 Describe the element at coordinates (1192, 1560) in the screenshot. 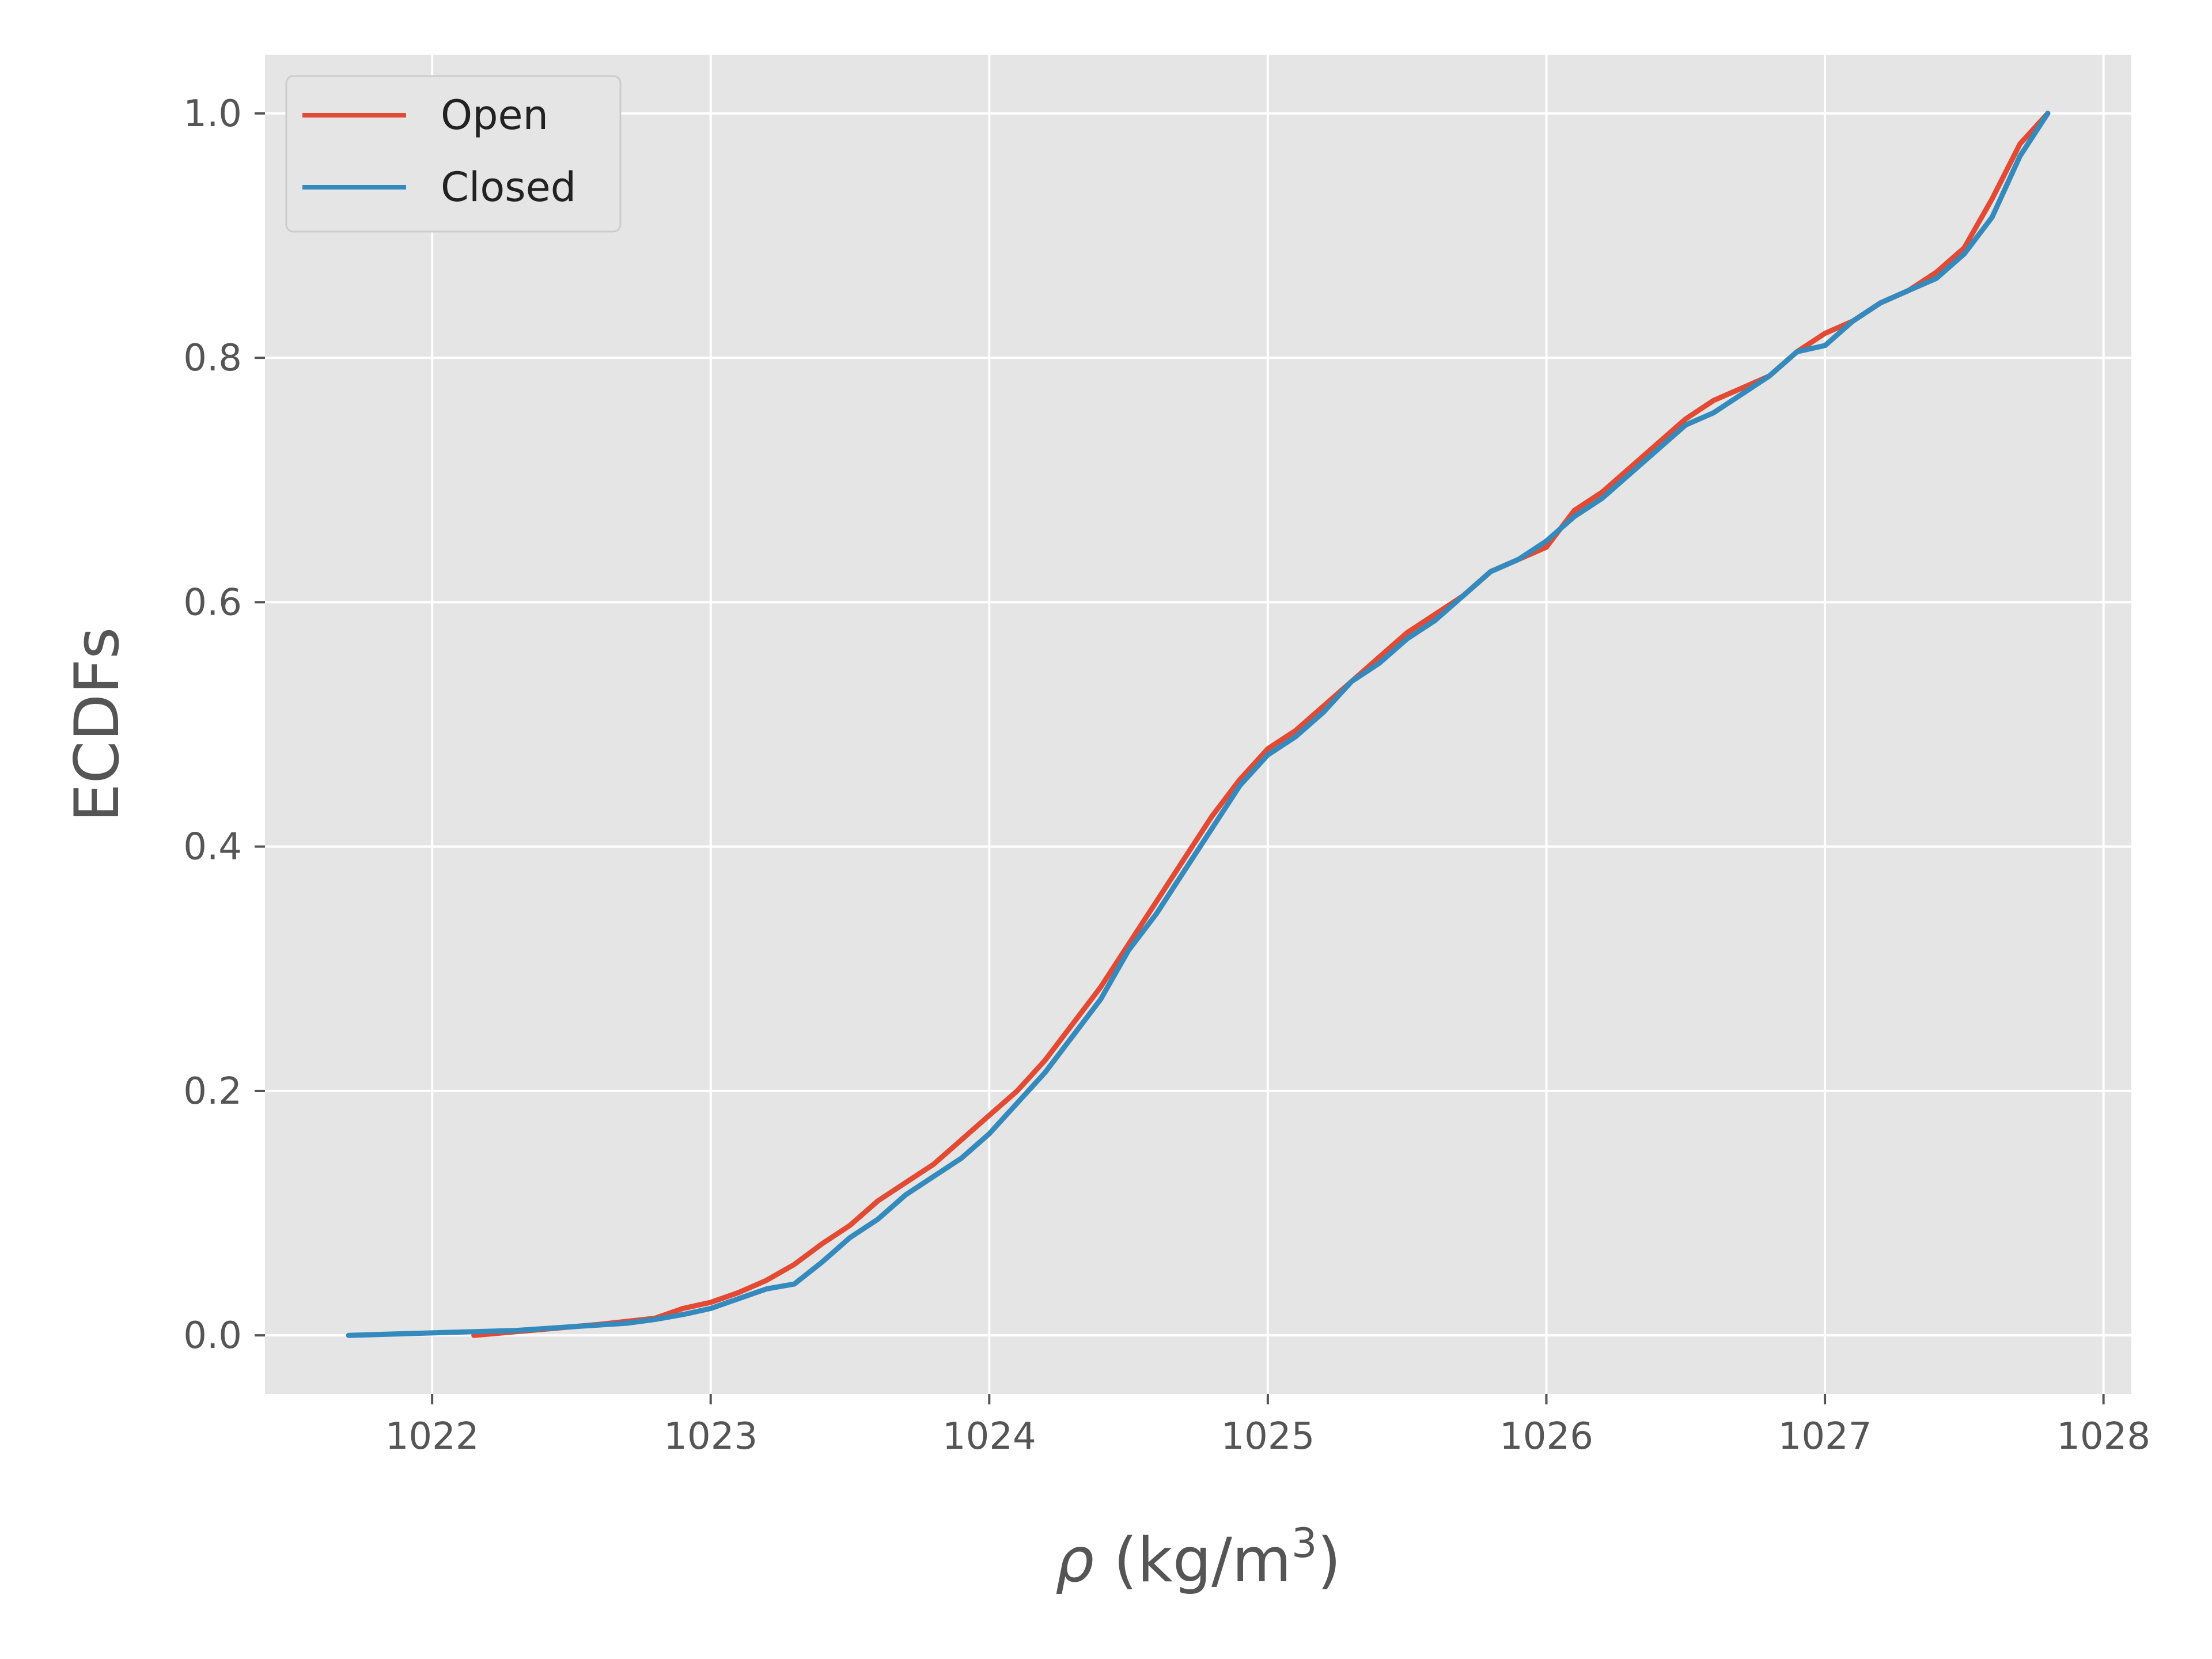

I see `x-axis-label-text: (kg/m` at that location.